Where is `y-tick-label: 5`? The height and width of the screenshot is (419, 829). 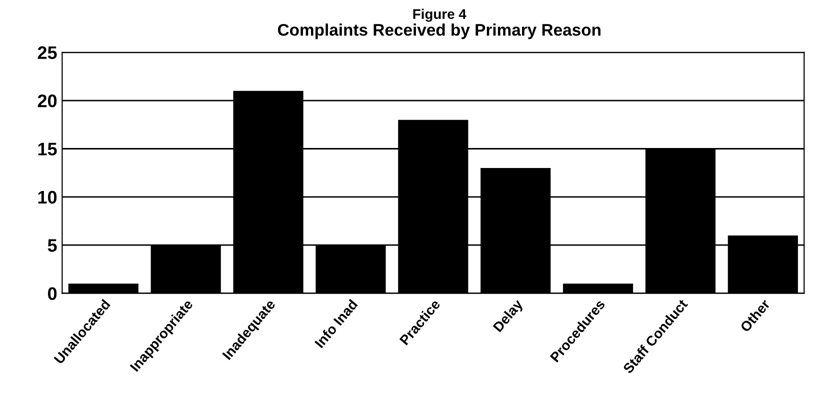 y-tick-label: 5 is located at coordinates (52, 245).